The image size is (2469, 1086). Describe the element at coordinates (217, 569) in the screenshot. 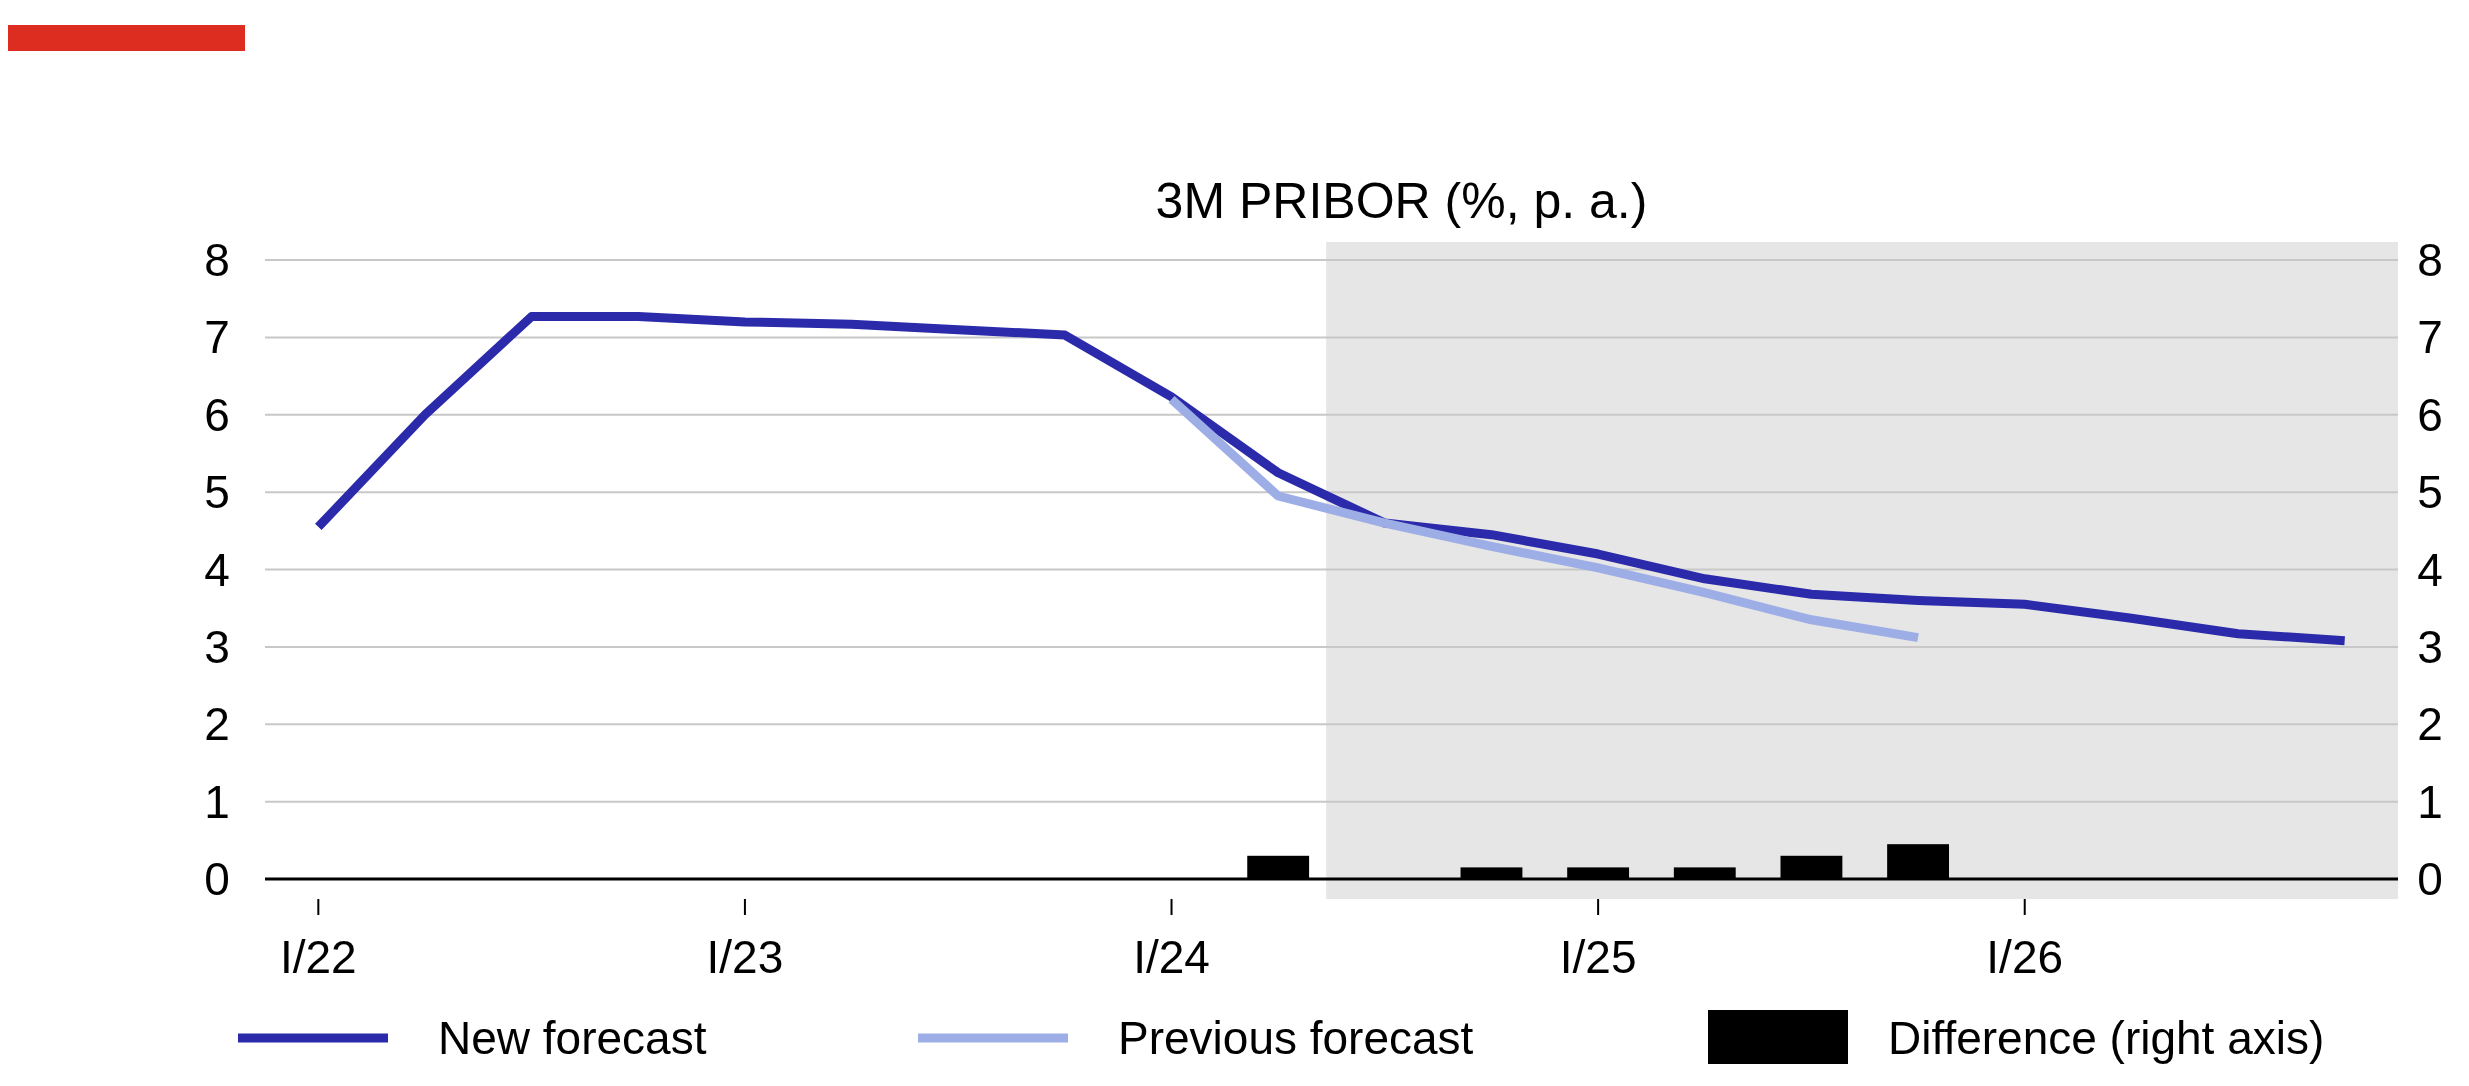

I see `y-tick-label: 4` at that location.